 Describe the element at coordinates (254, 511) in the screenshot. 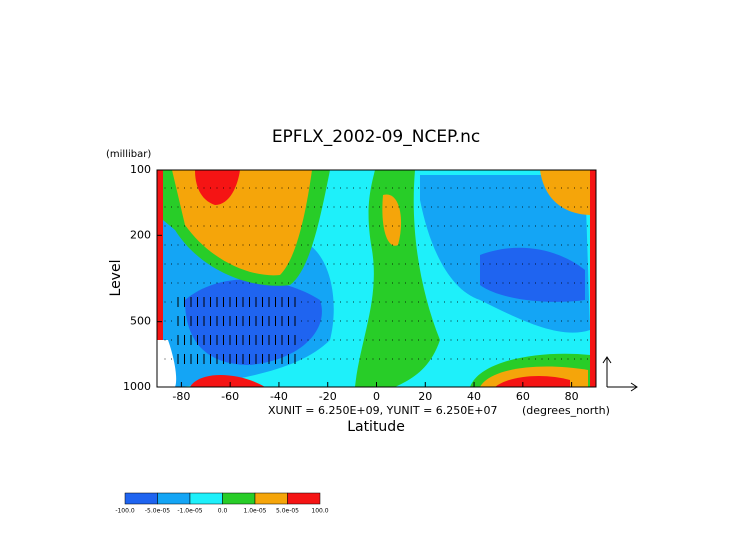

I see `colorbar-label: 1.0e-05` at that location.